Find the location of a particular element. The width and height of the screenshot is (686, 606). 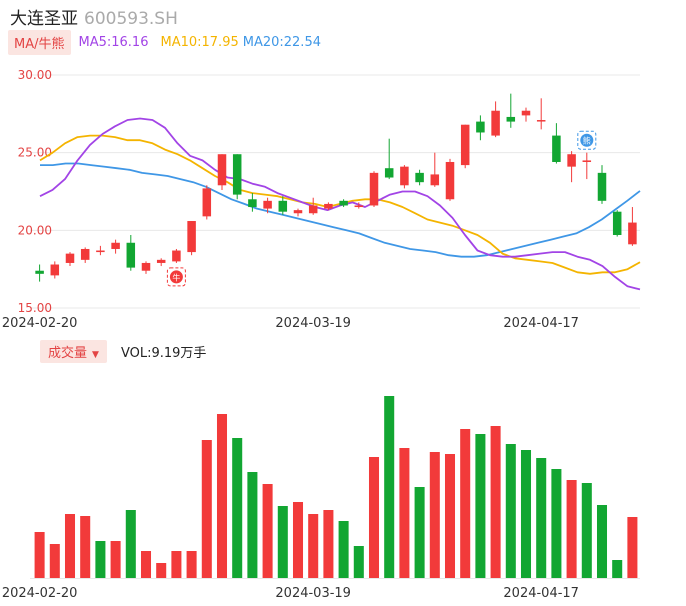

price-tick-label: 30.00 is located at coordinates (35, 75).